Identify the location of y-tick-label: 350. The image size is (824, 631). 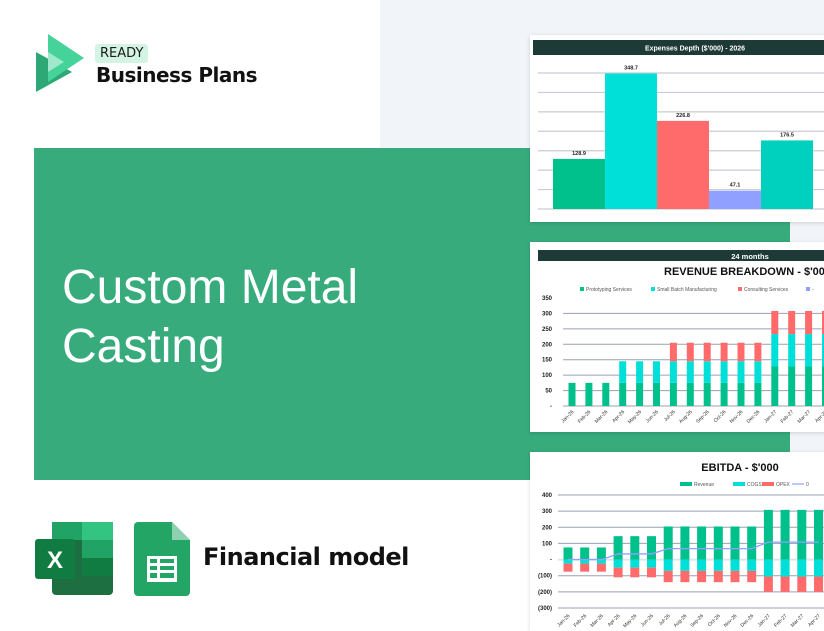
(547, 299).